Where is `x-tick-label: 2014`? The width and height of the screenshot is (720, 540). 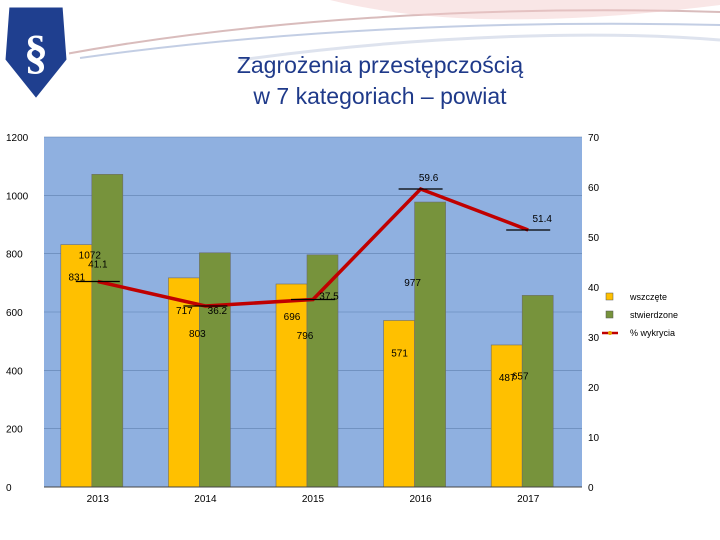
x-tick-label: 2014 is located at coordinates (205, 499).